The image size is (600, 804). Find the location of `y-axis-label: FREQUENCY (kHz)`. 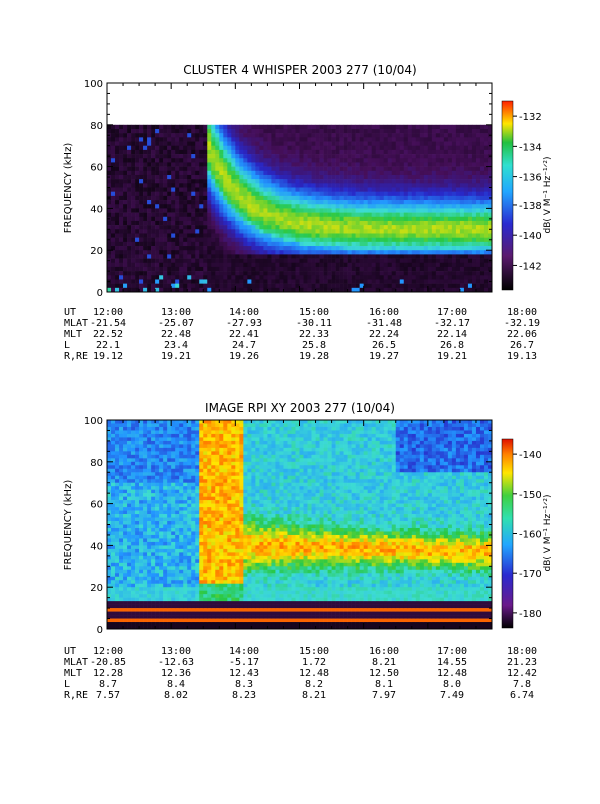

y-axis-label: FREQUENCY (kHz) is located at coordinates (68, 188).